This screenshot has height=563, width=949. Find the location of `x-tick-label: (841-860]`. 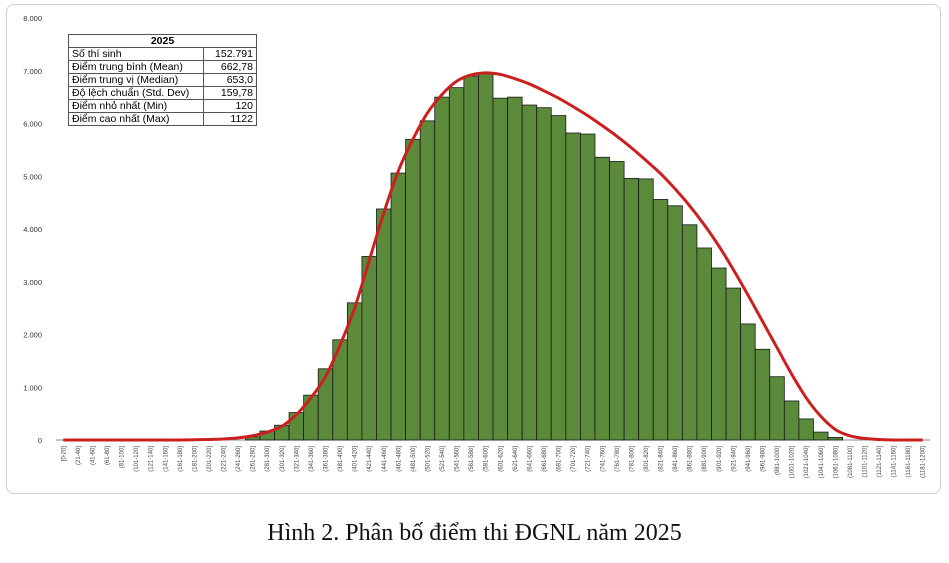

x-tick-label: (841-860] is located at coordinates (676, 459).